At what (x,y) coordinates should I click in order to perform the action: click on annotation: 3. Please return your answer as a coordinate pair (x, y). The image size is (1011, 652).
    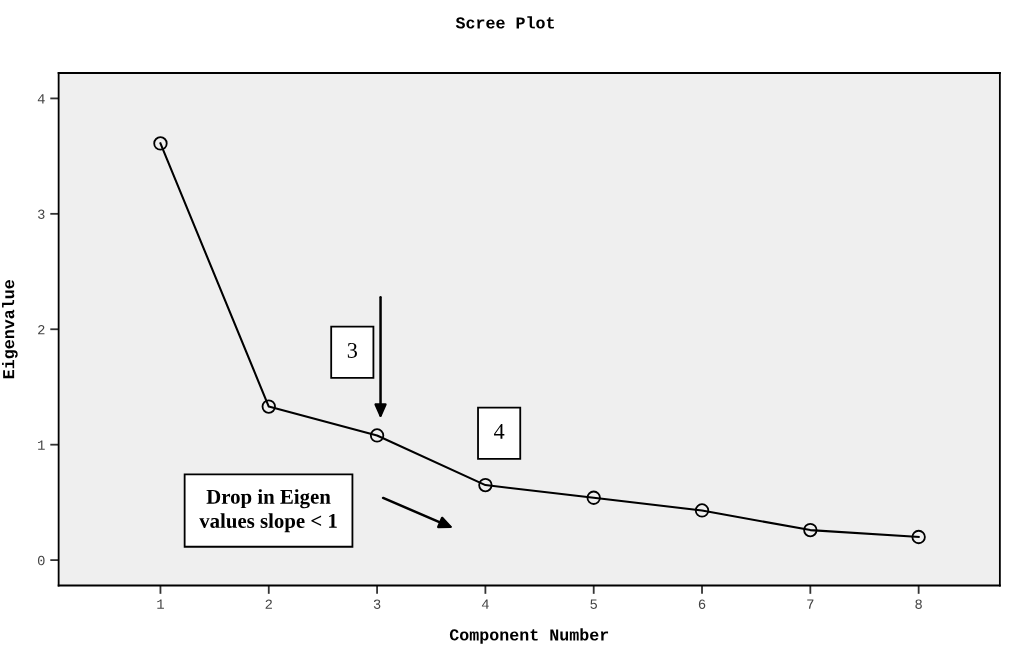
    Looking at the image, I should click on (352, 350).